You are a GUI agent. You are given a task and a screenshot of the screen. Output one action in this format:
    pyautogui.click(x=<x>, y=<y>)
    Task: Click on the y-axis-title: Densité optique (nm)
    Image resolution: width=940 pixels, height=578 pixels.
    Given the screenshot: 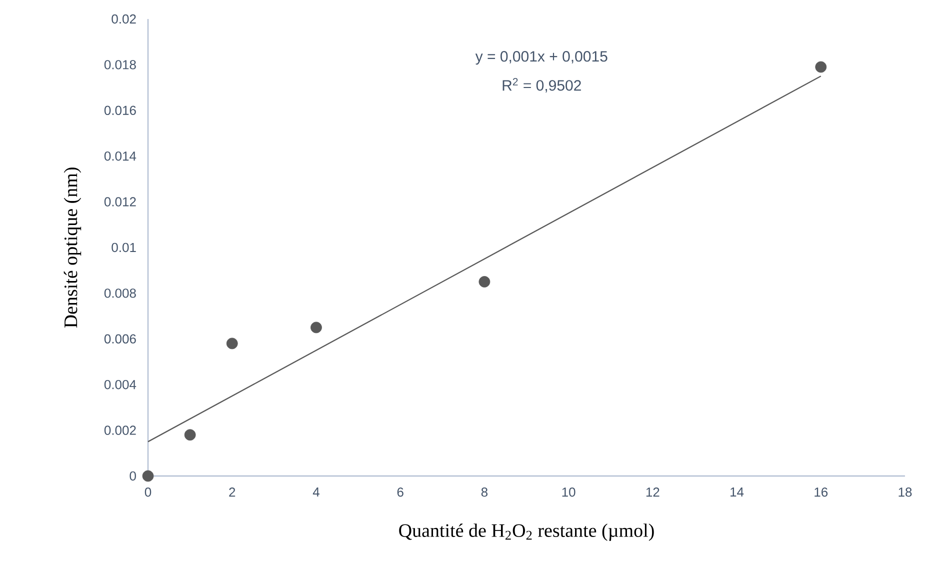 What is the action you would take?
    pyautogui.click(x=73, y=248)
    